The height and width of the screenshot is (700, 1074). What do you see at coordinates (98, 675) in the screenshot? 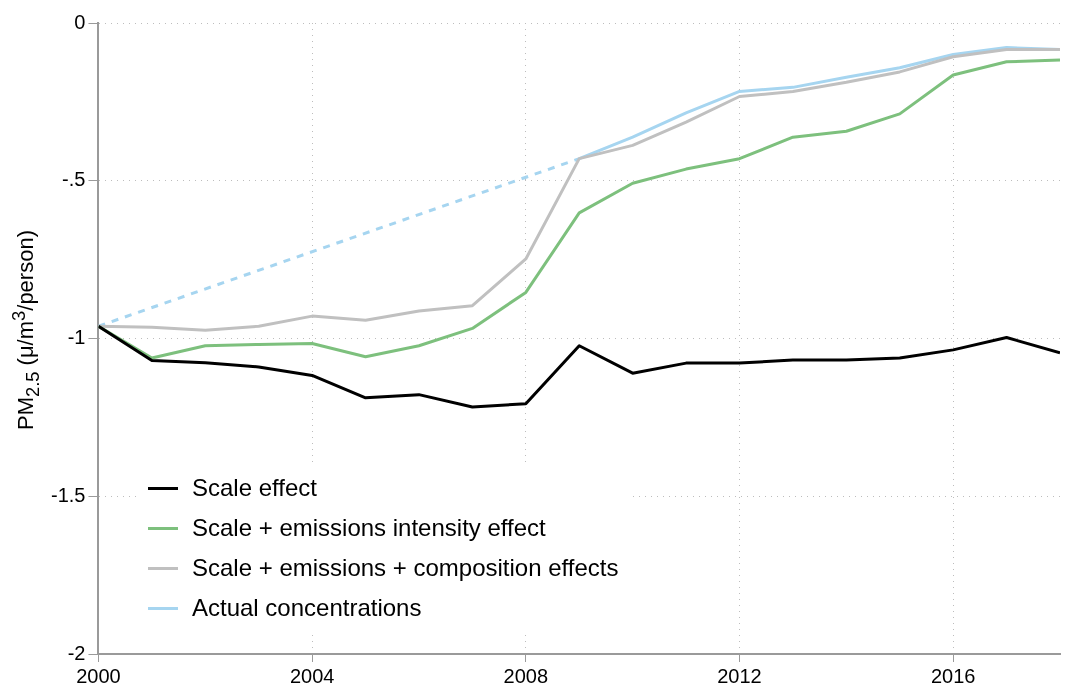
I see `x-tick-label: 2000` at bounding box center [98, 675].